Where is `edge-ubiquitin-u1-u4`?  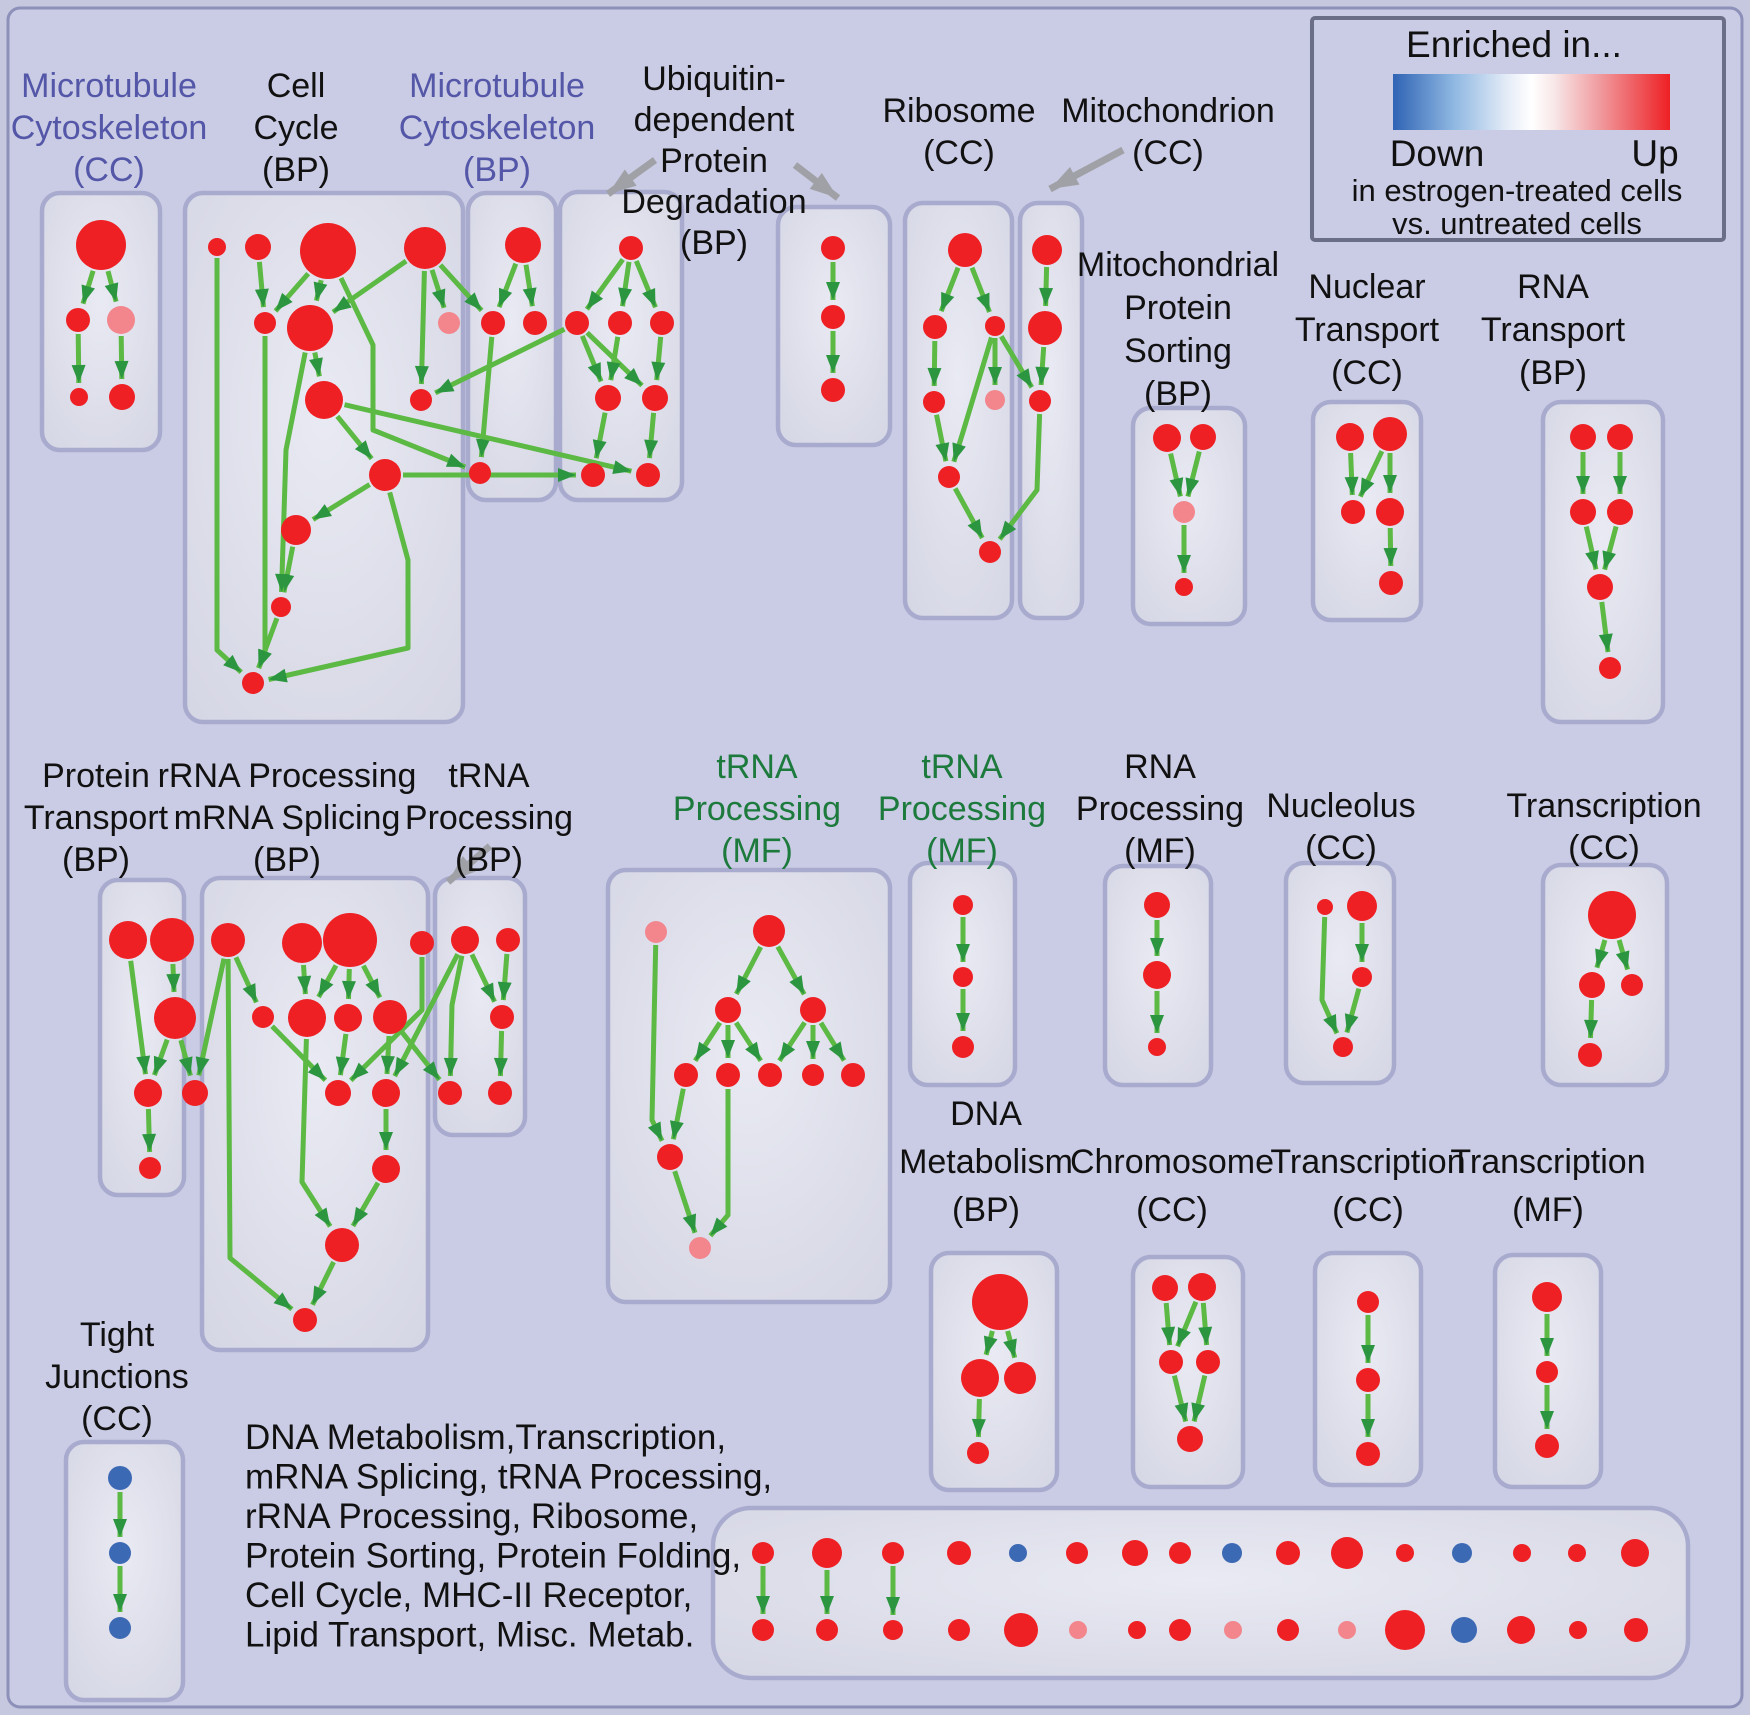
edge-ubiquitin-u1-u4 is located at coordinates (645, 284).